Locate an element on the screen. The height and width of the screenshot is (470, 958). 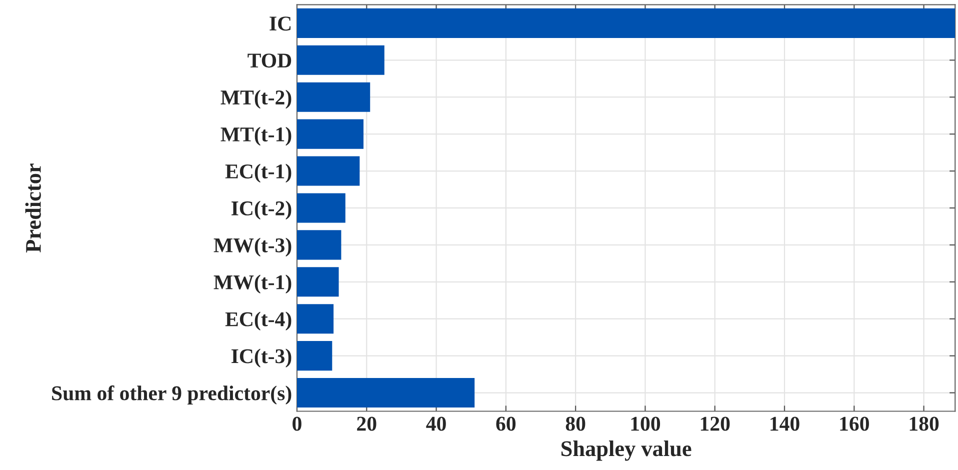
y-tick-label: IC(t-3) is located at coordinates (262, 358).